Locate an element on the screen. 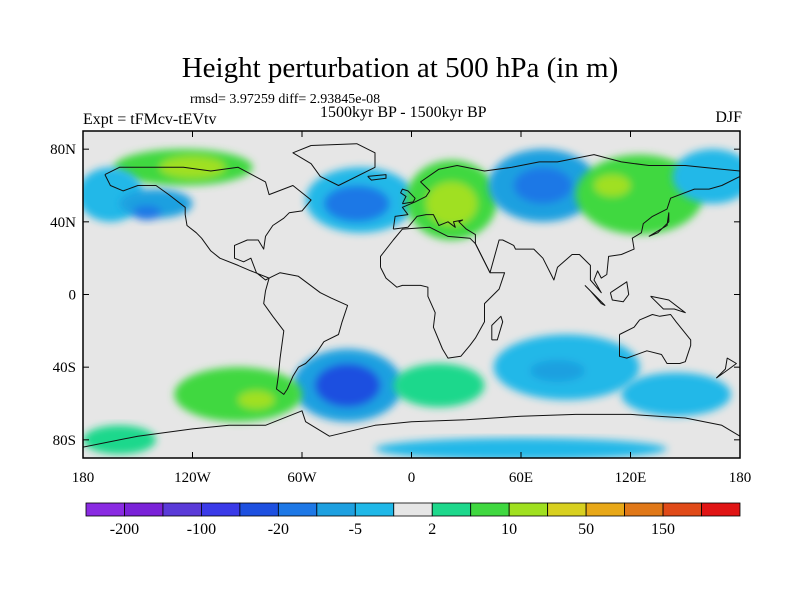  coastline-madagascar is located at coordinates (497, 328).